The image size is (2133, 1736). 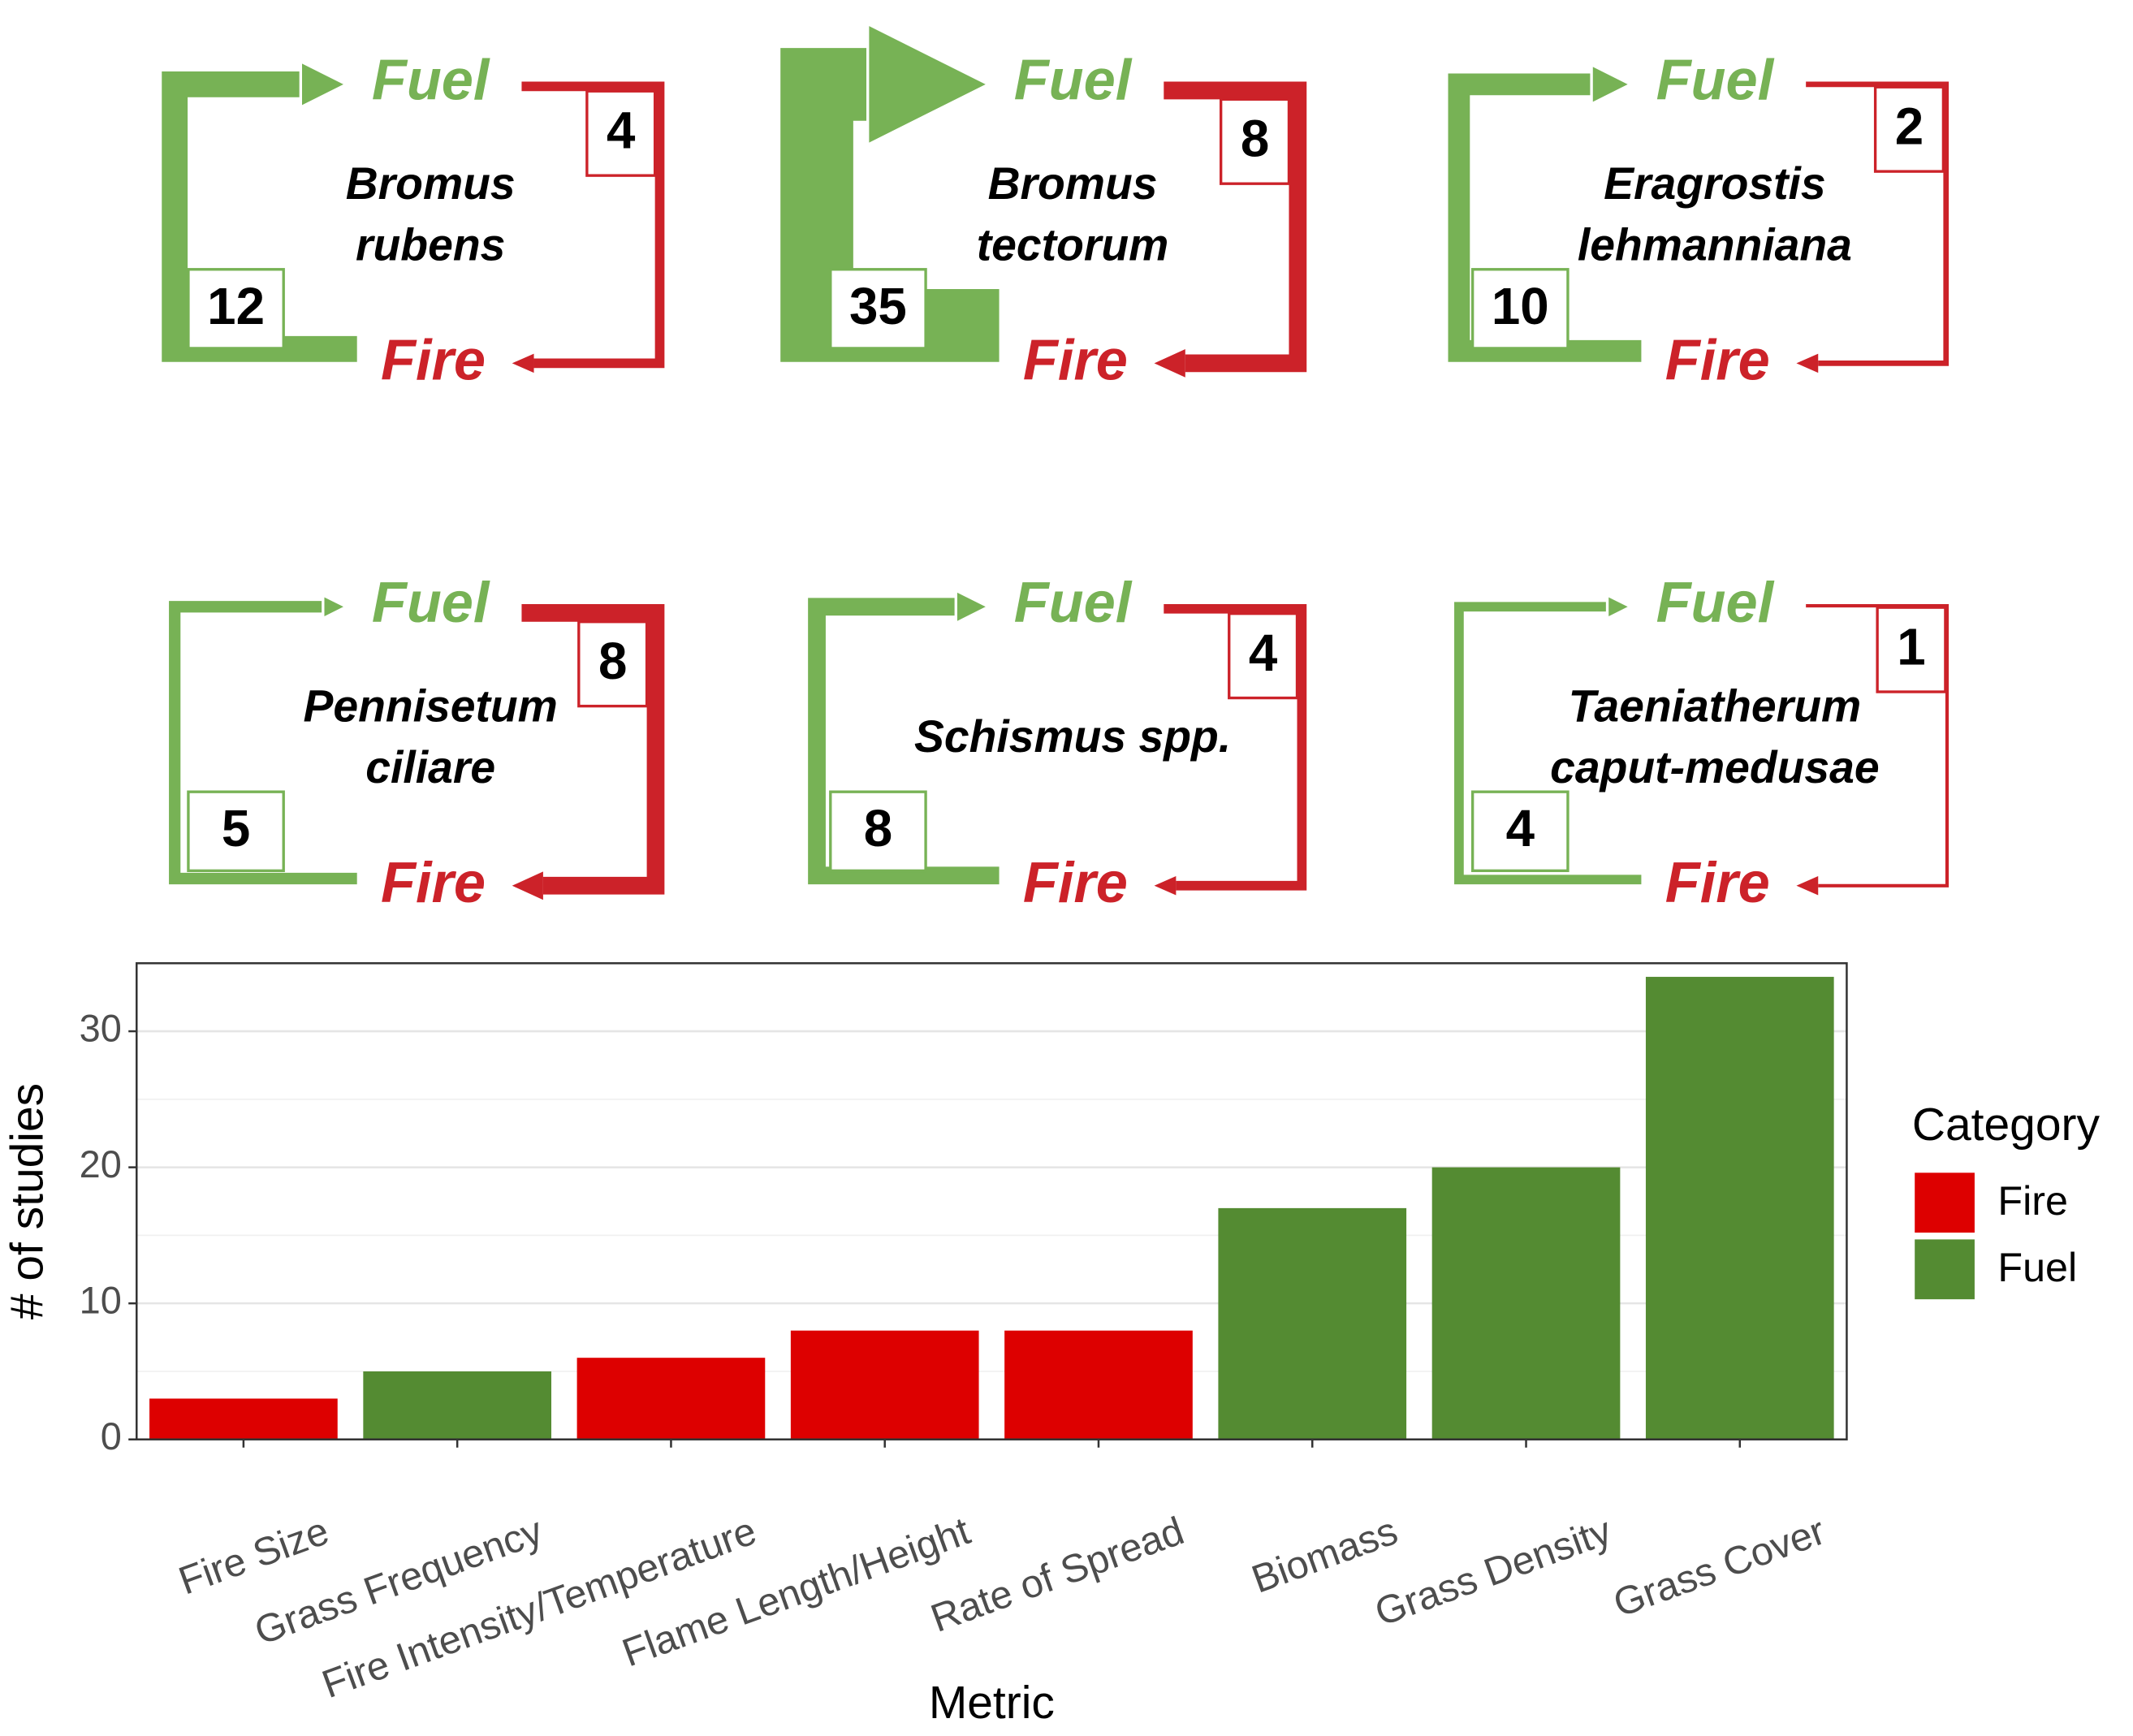 I want to click on fuel-to-fire-count: 1, so click(x=1911, y=647).